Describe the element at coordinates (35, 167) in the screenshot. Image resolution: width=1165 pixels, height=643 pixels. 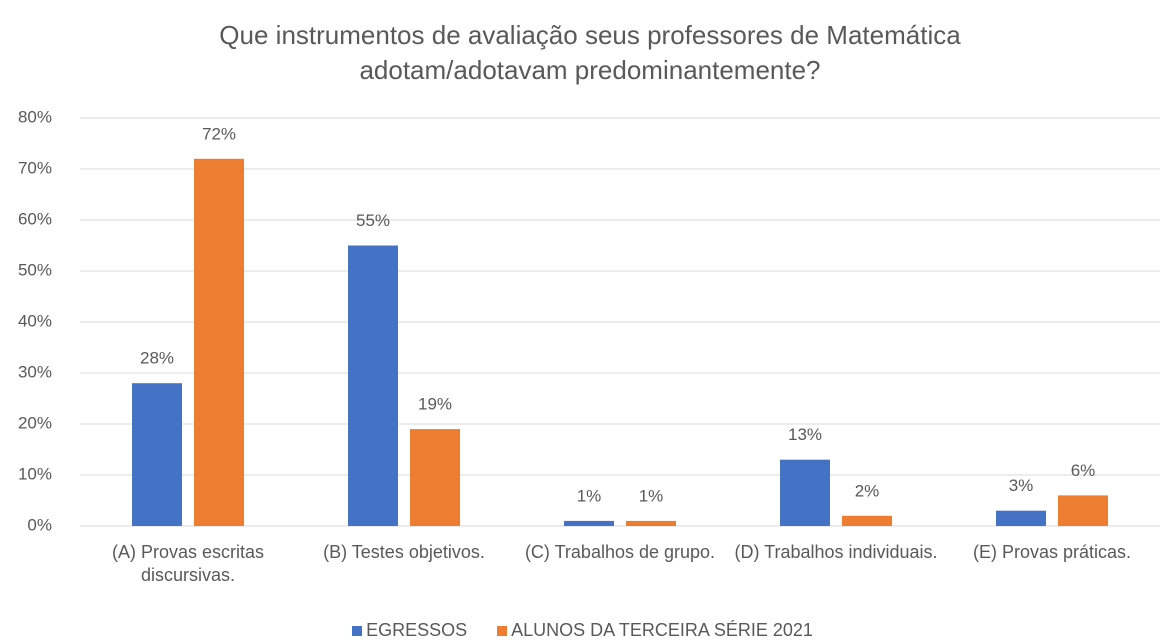
I see `y-tick-label: 70%` at that location.